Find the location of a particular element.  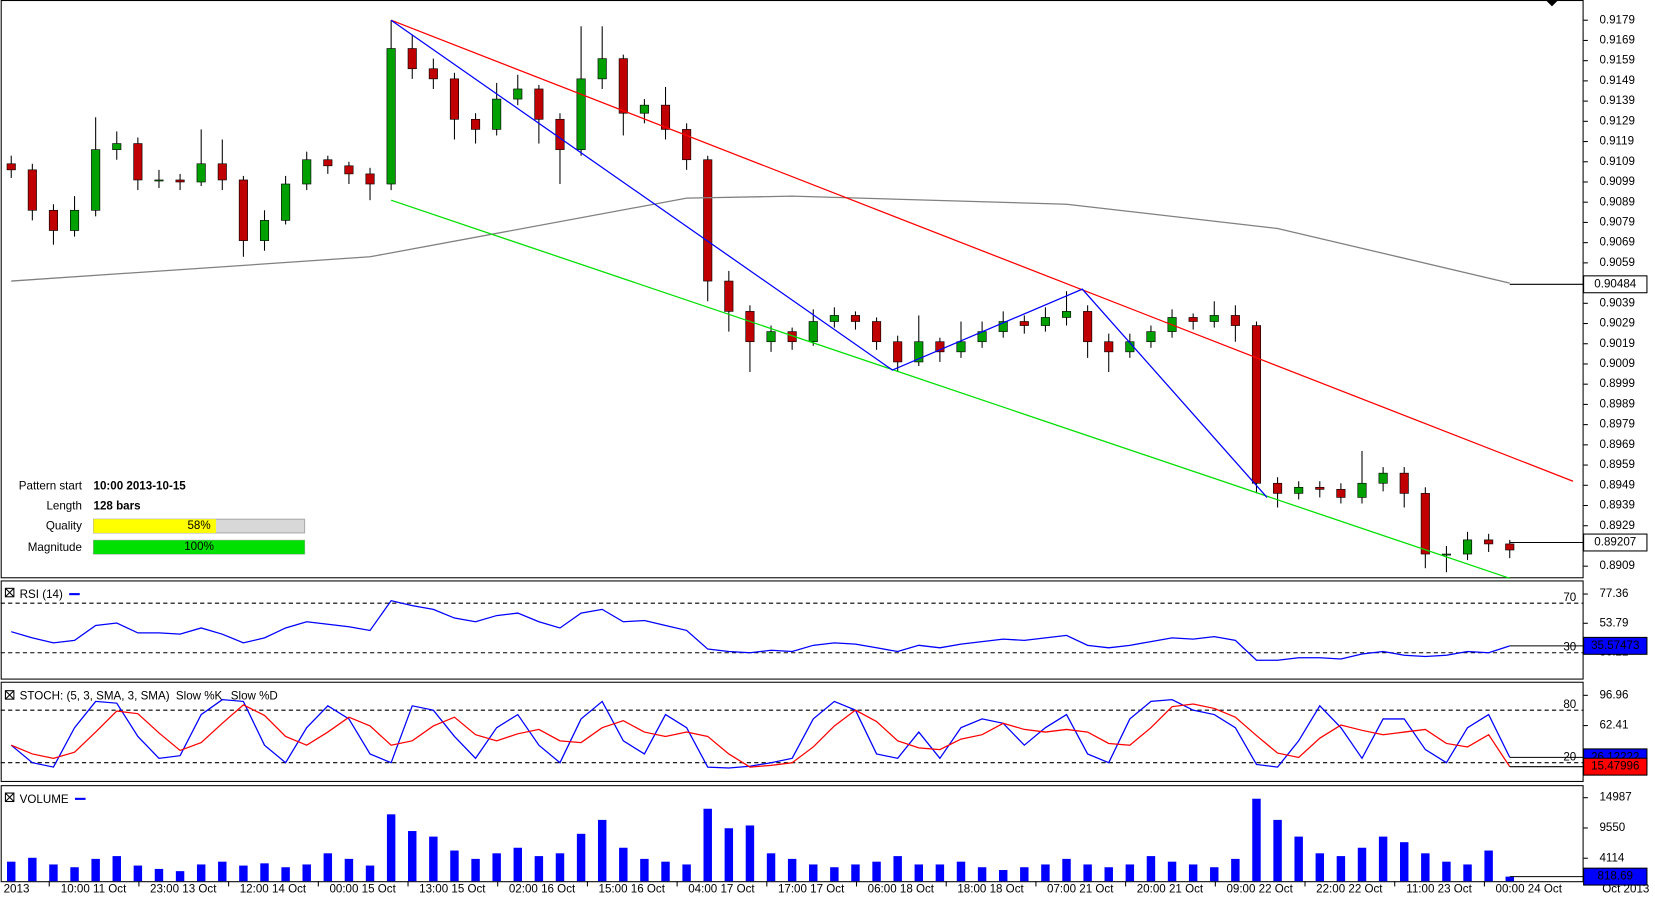

quality-bar is located at coordinates (154, 526).